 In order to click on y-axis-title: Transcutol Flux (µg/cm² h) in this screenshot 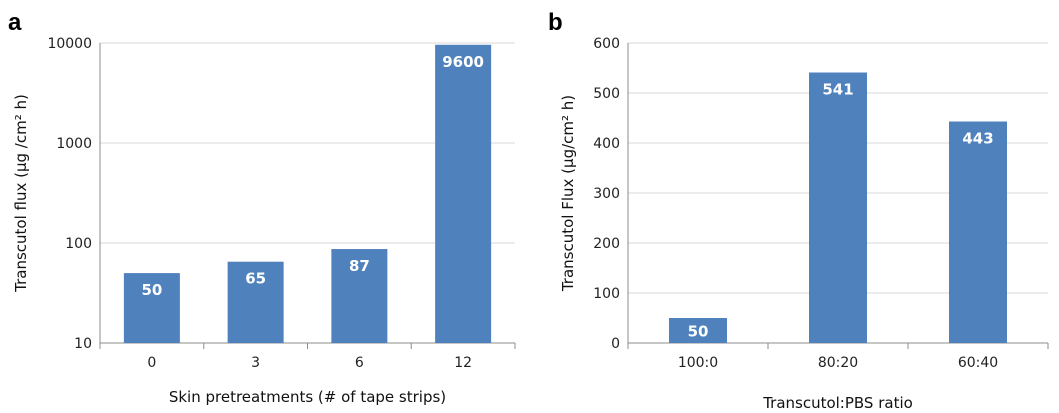, I will do `click(568, 193)`.